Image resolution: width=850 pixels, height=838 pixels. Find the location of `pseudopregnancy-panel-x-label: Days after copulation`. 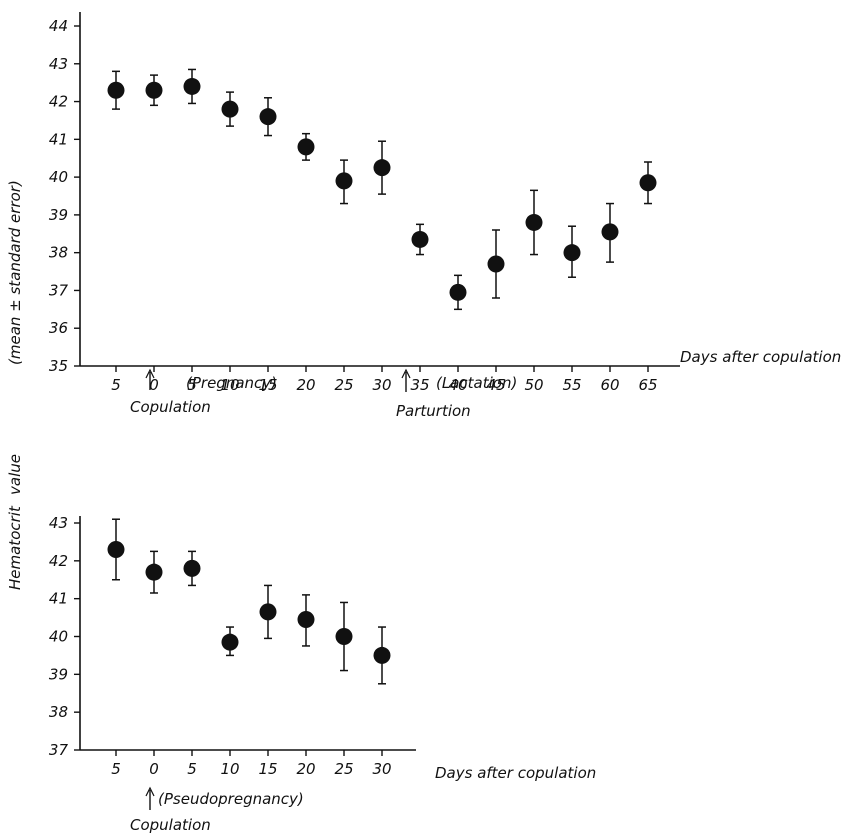

pseudopregnancy-panel-x-label: Days after copulation is located at coordinates (515, 773).